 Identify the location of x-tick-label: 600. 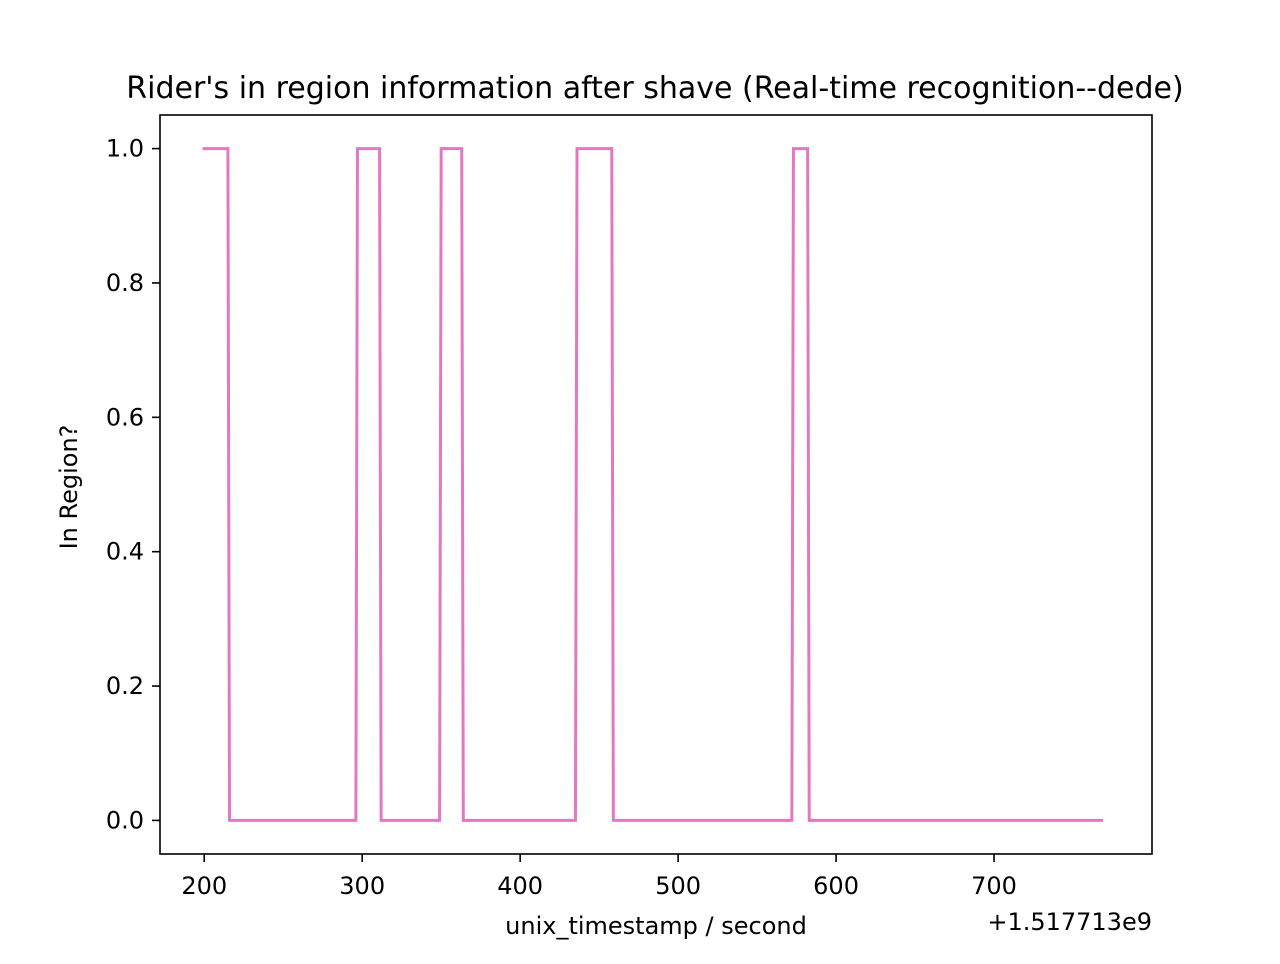
(836, 886).